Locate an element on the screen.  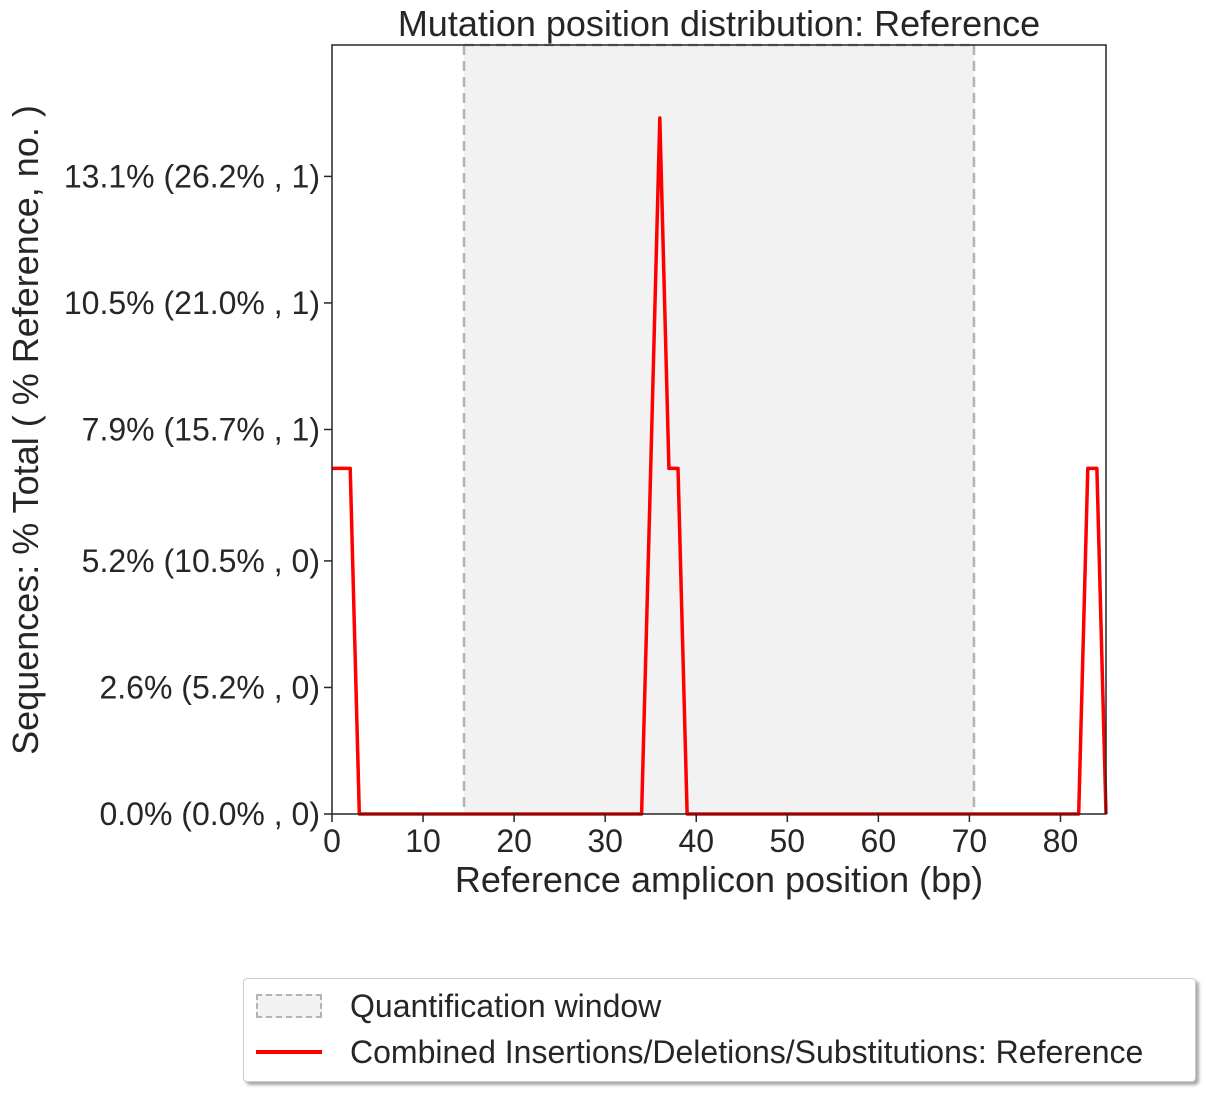
y-tick-label: 2.6% (5.2% , 0) is located at coordinates (209, 687).